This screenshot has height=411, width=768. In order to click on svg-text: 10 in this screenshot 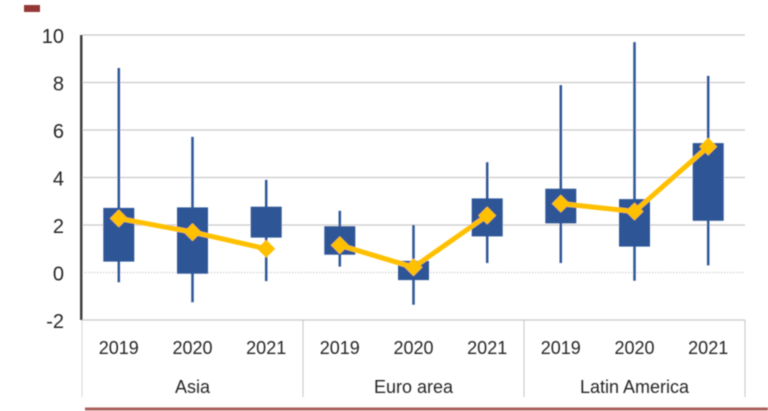, I will do `click(53, 37)`.